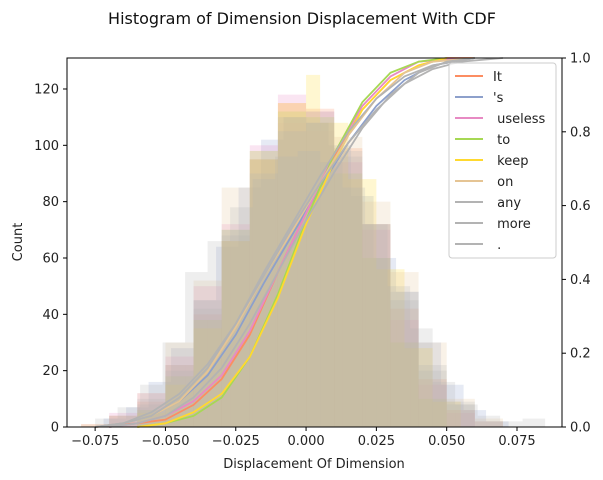  I want to click on x-tick-label-5: 0.050, so click(446, 441).